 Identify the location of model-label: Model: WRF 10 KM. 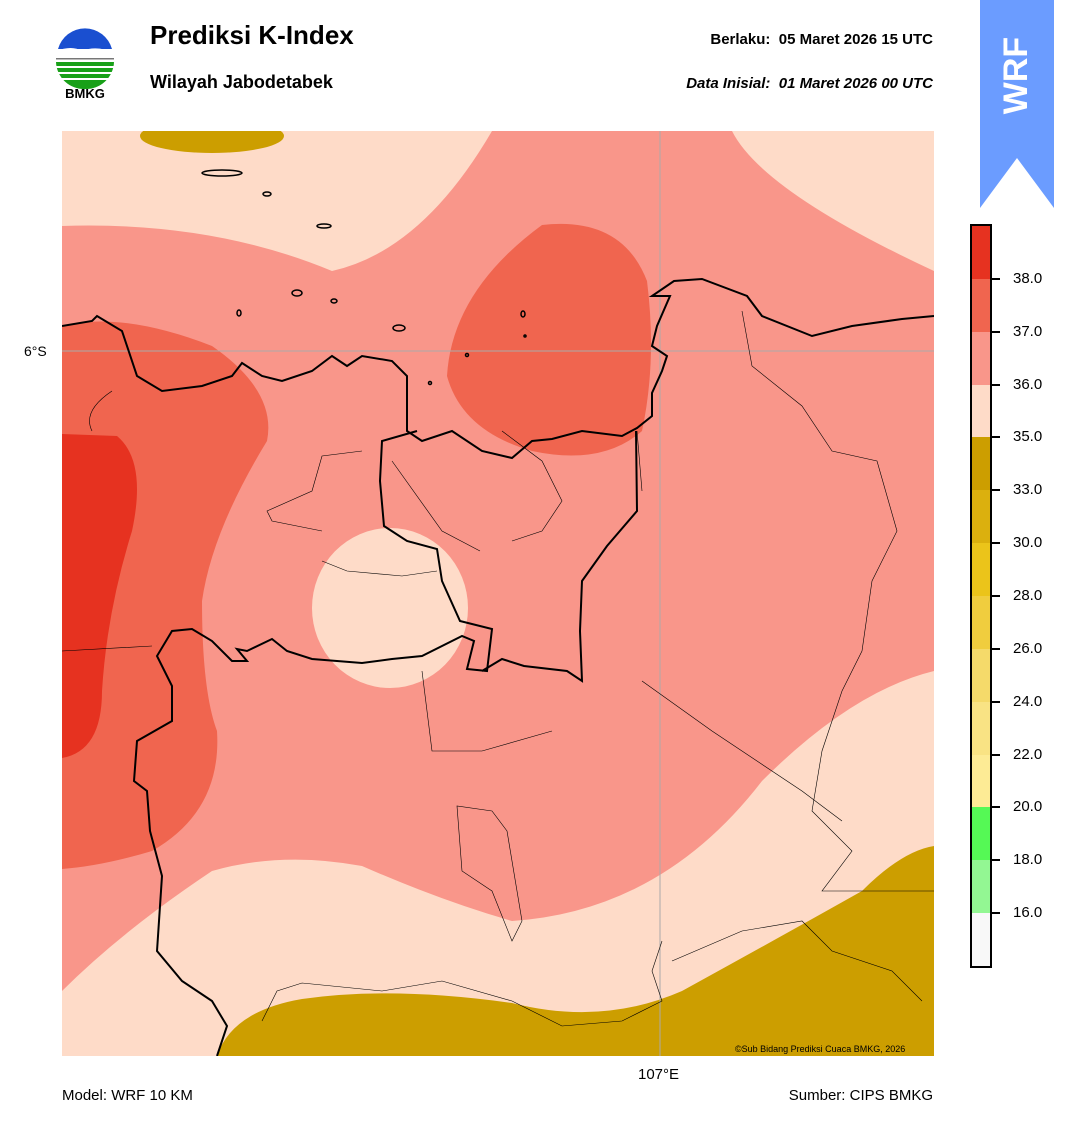
(127, 1095).